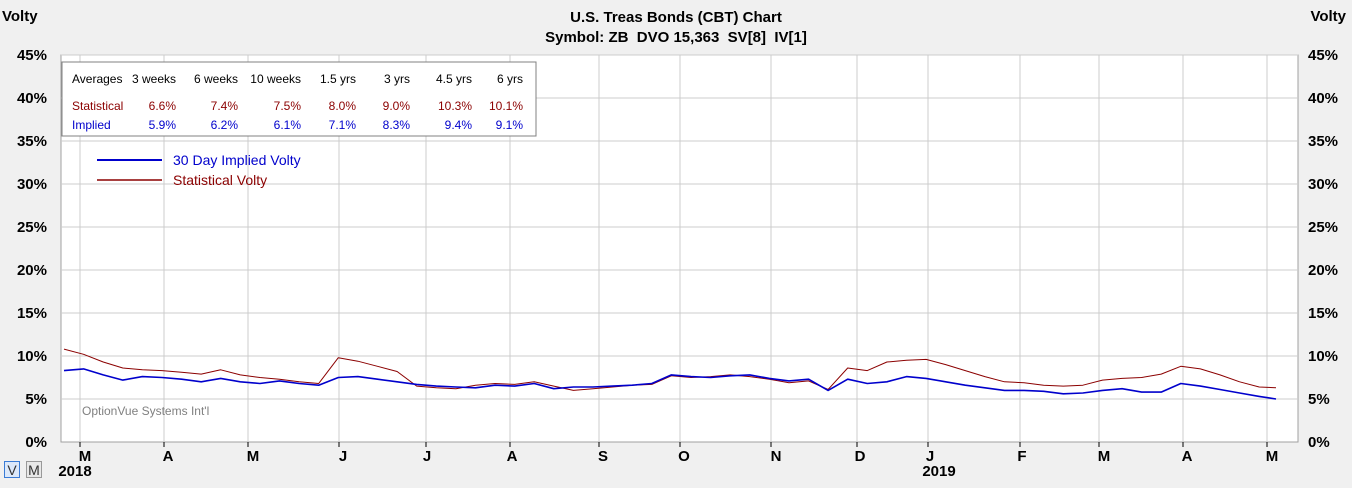 Image resolution: width=1352 pixels, height=488 pixels. I want to click on table-cell: 8.0%, so click(343, 106).